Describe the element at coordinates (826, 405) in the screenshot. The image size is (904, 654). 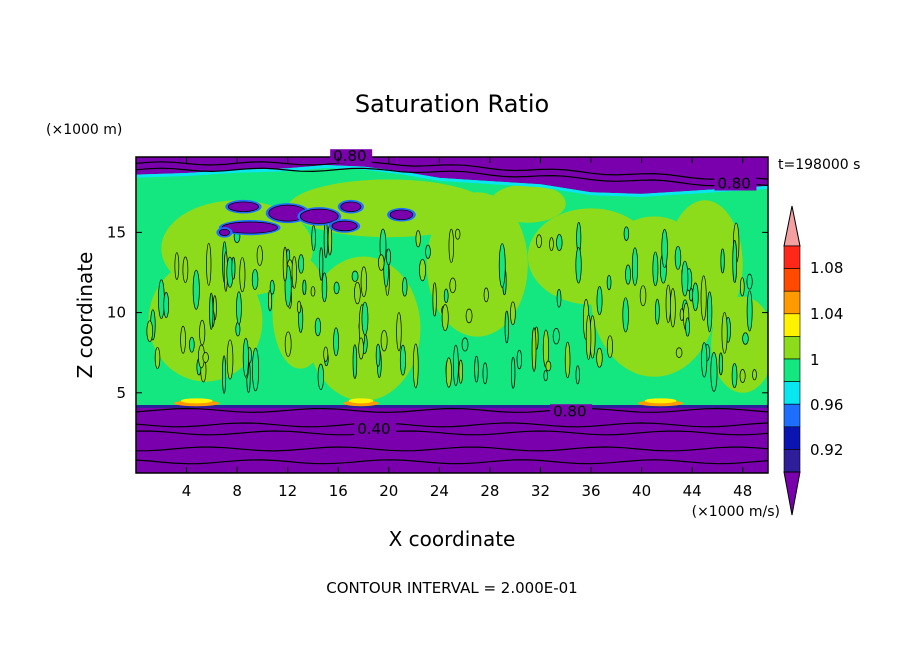
I see `colorbar-level-label: 0.96` at that location.